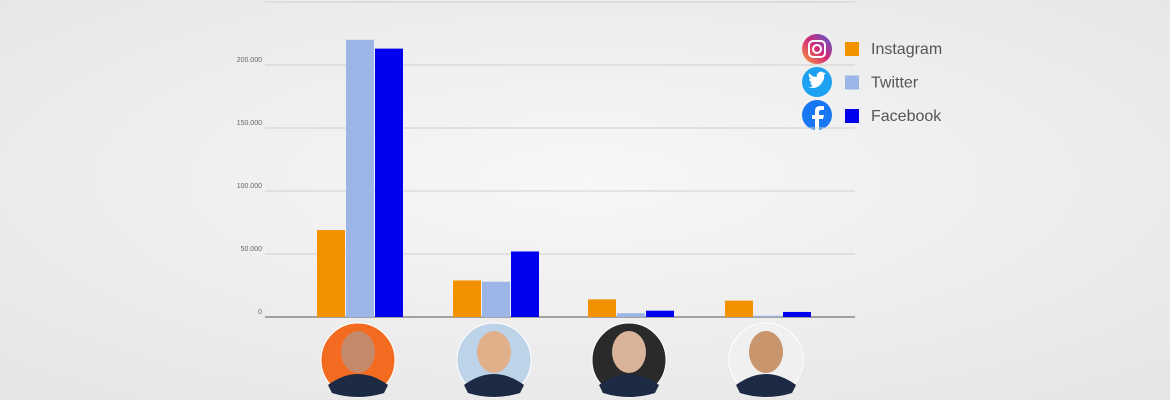 The width and height of the screenshot is (1170, 400). Describe the element at coordinates (249, 0) in the screenshot. I see `y-tick-label: 250.000` at that location.